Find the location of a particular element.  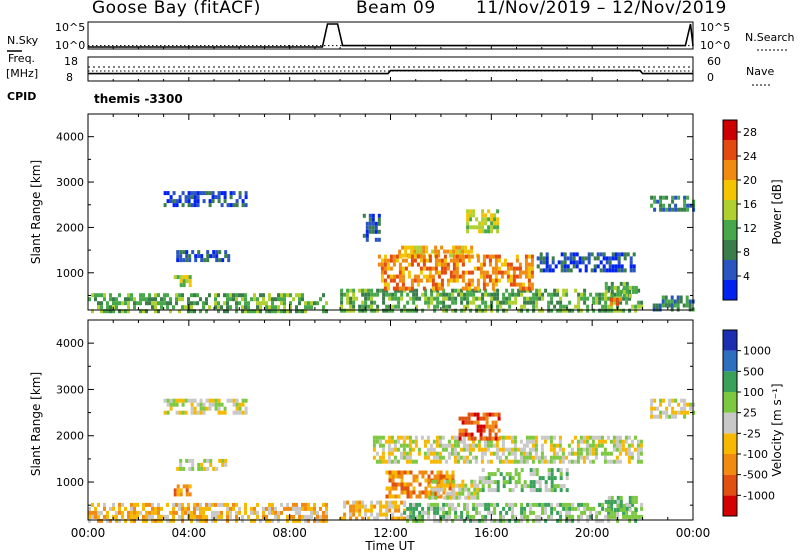

power-colorbar-tick-label: 4 is located at coordinates (746, 276).